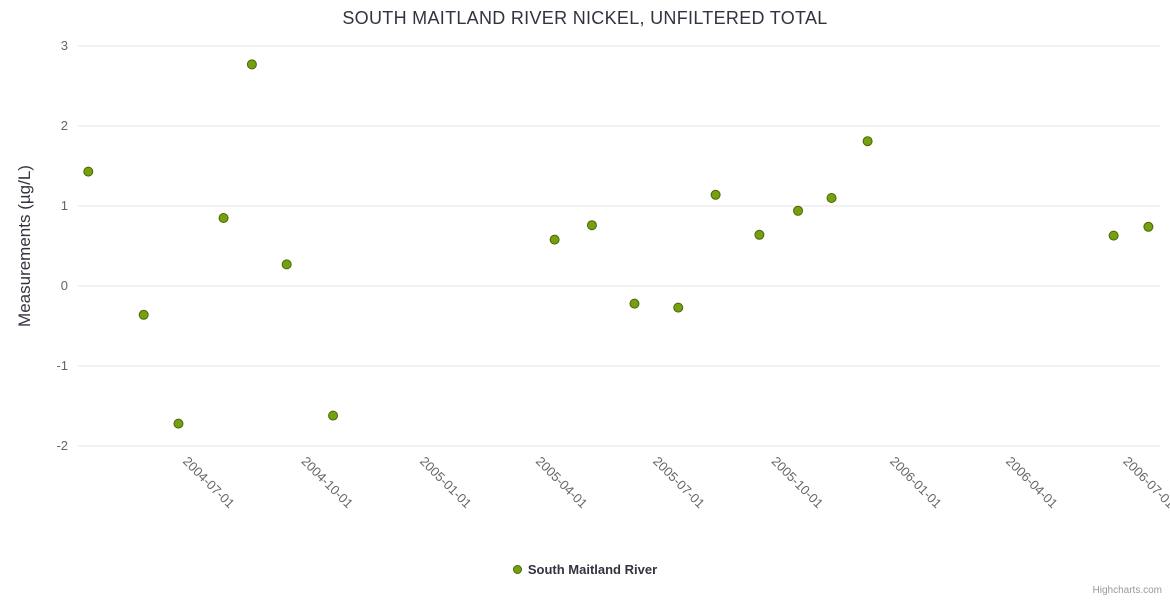 The width and height of the screenshot is (1170, 600). Describe the element at coordinates (562, 483) in the screenshot. I see `x-tick-label: 2005-04-01` at that location.